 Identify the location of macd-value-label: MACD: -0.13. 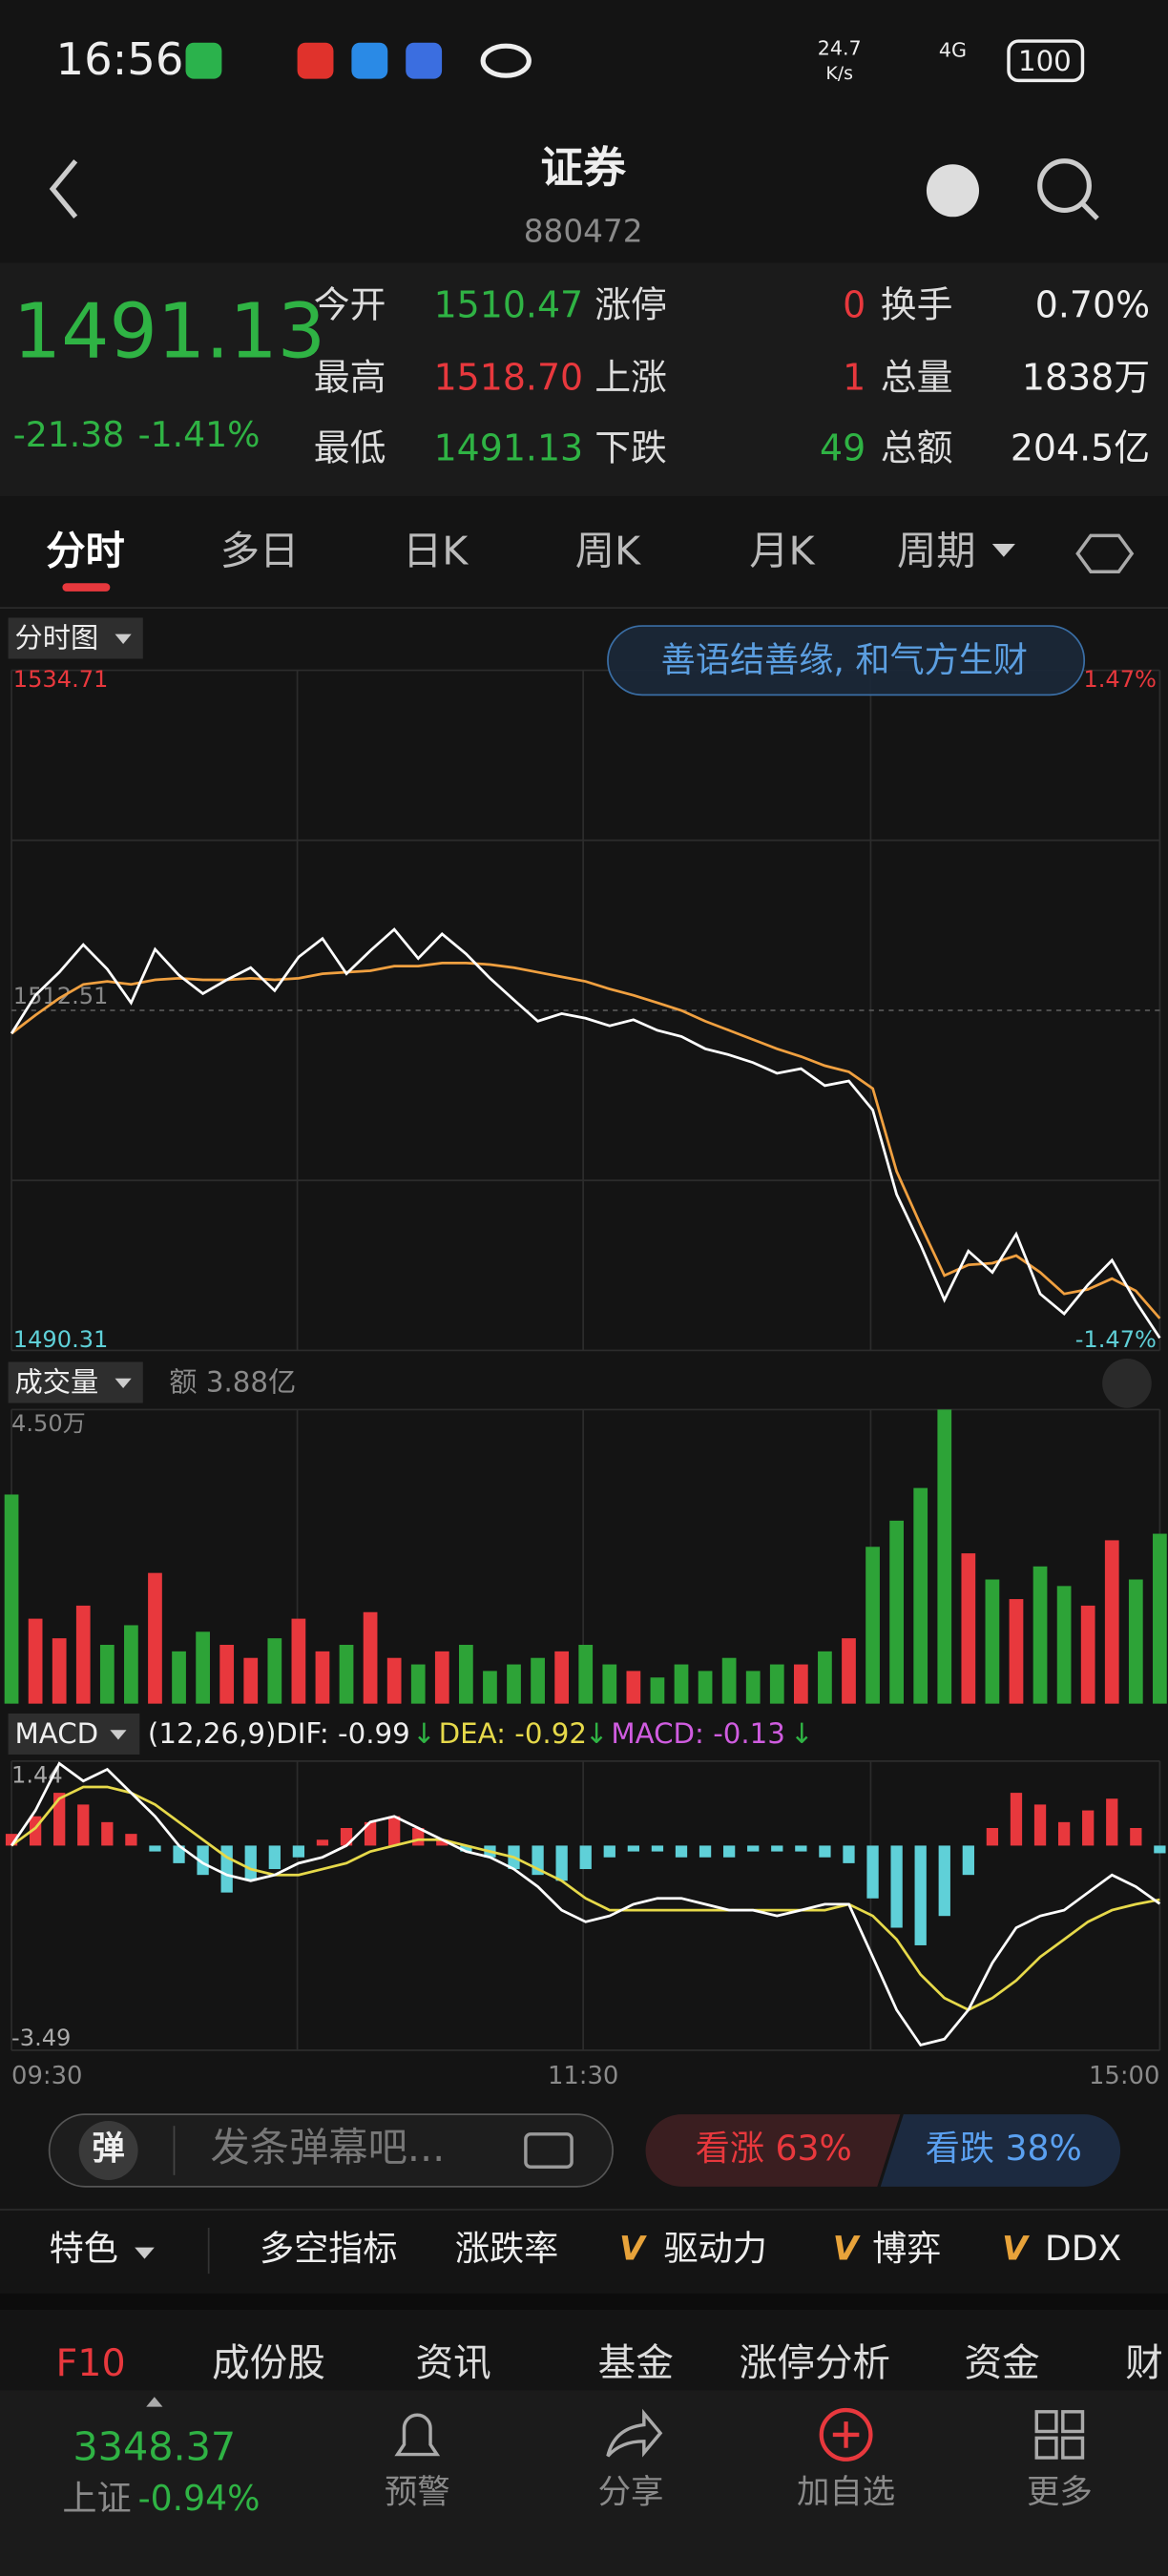
(697, 1733).